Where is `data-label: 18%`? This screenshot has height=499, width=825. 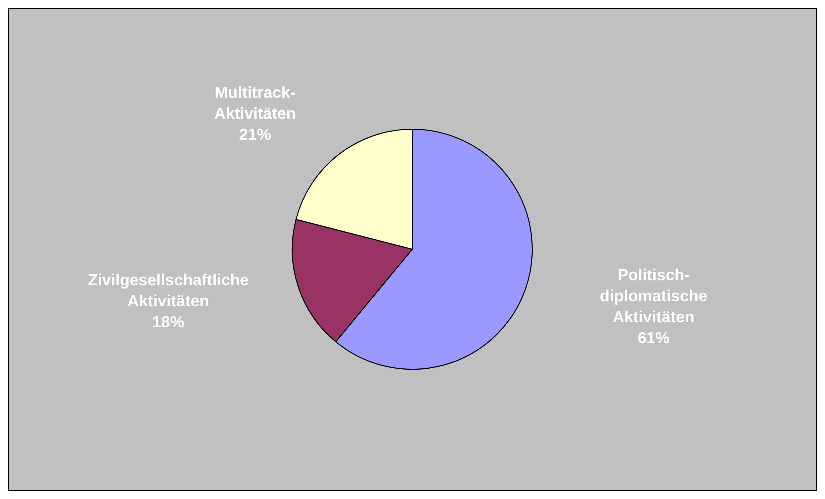 data-label: 18% is located at coordinates (168, 323).